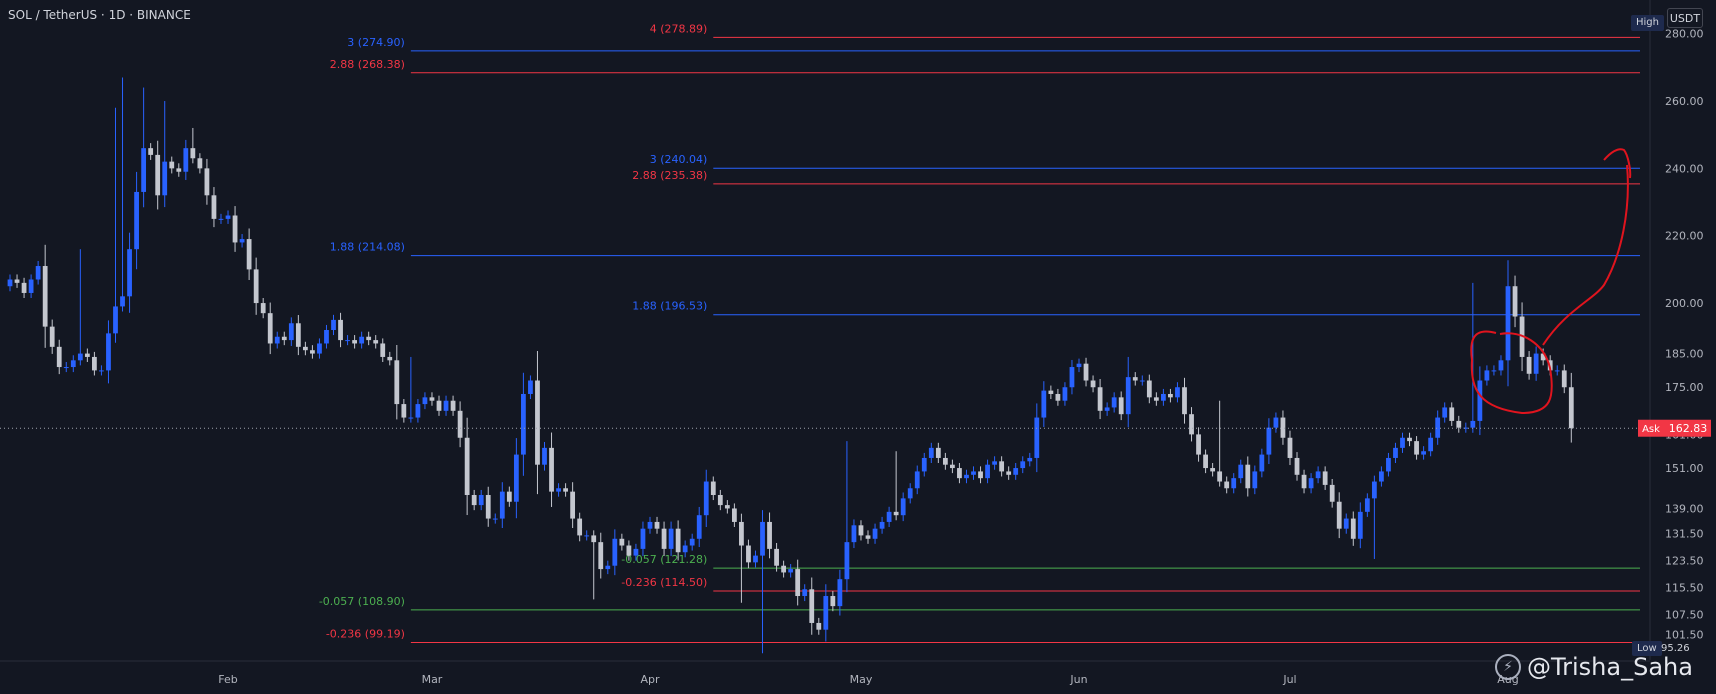 The image size is (1716, 694). I want to click on currency-selector: USDT, so click(1685, 18).